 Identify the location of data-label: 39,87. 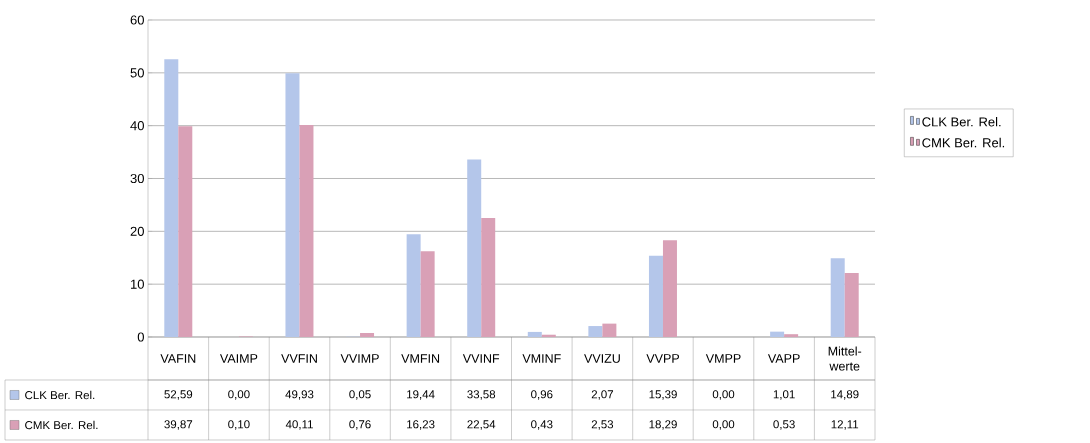
(178, 425).